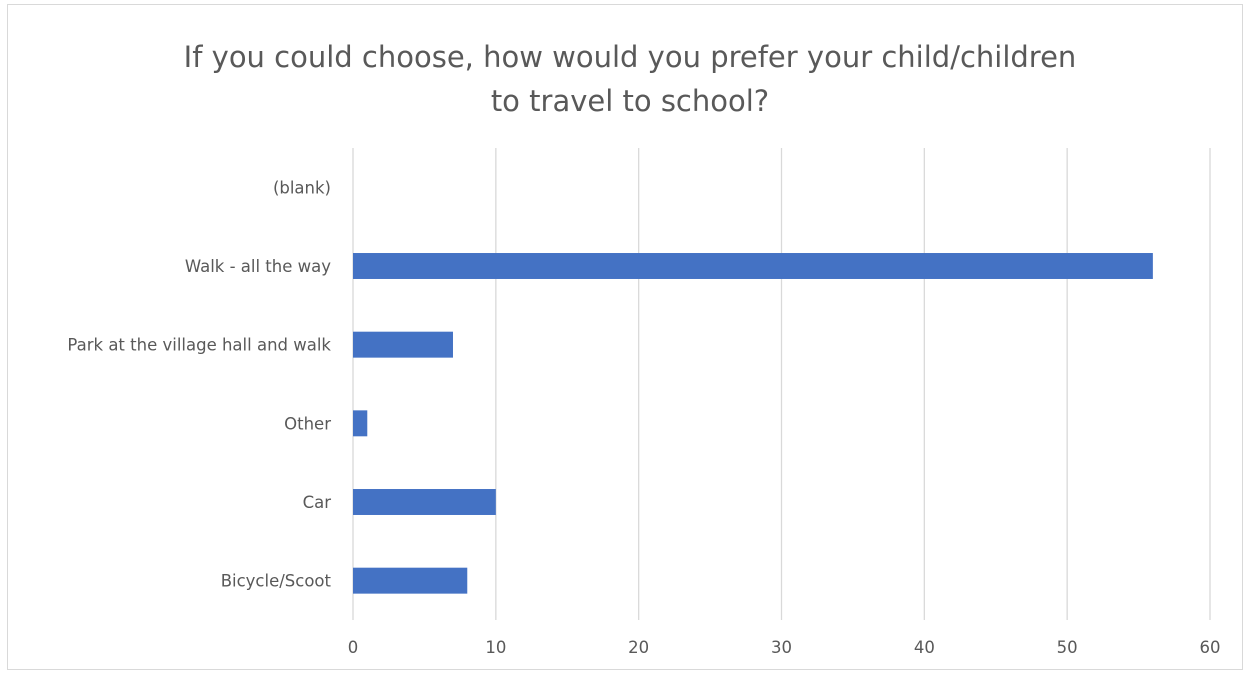 The height and width of the screenshot is (675, 1250). I want to click on x-tick-label: 10, so click(495, 647).